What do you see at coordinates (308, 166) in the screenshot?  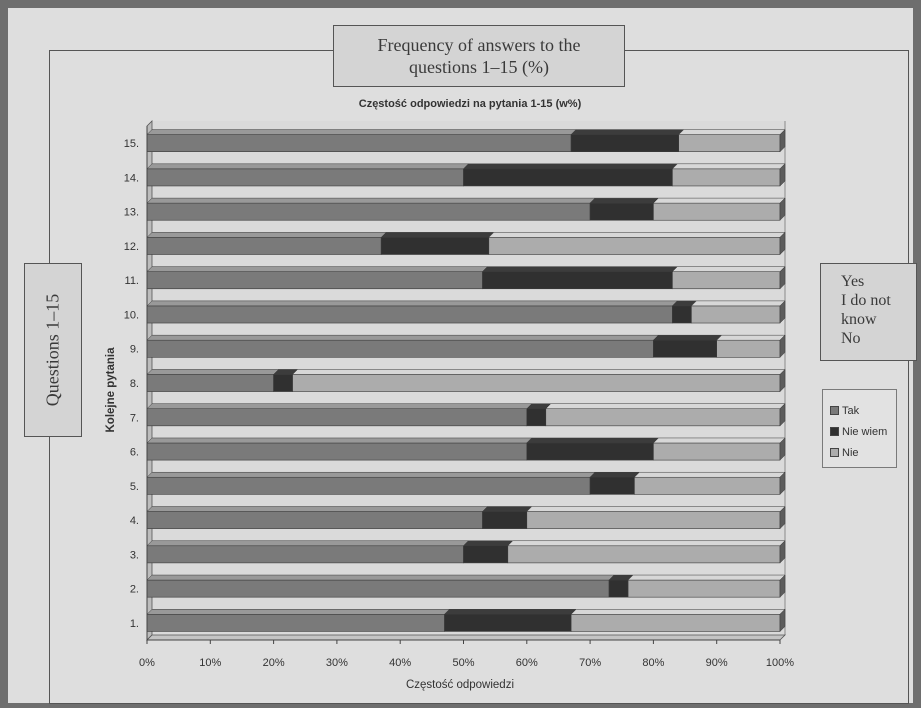 I see `bar-top-tak-q14` at bounding box center [308, 166].